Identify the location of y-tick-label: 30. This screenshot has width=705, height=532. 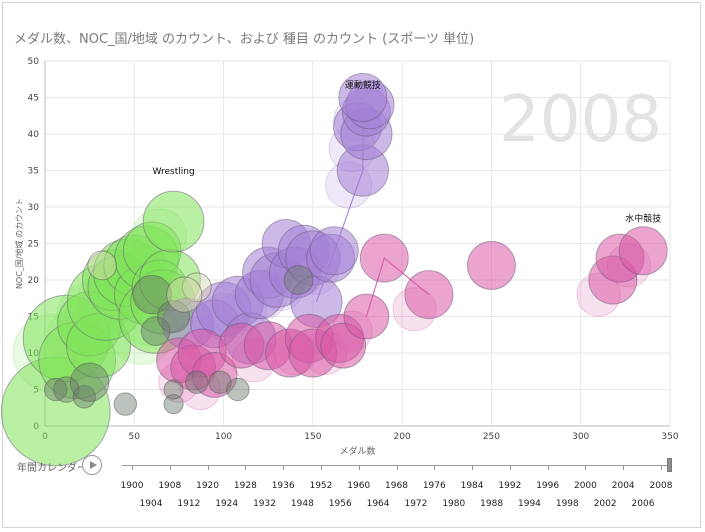
(34, 208).